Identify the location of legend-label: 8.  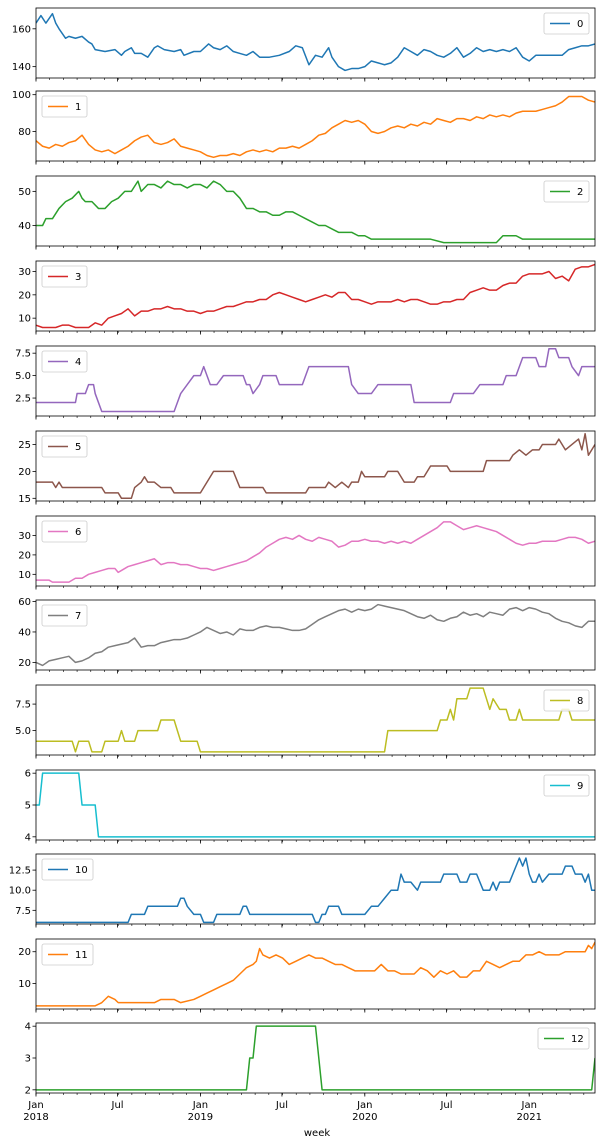
(580, 701).